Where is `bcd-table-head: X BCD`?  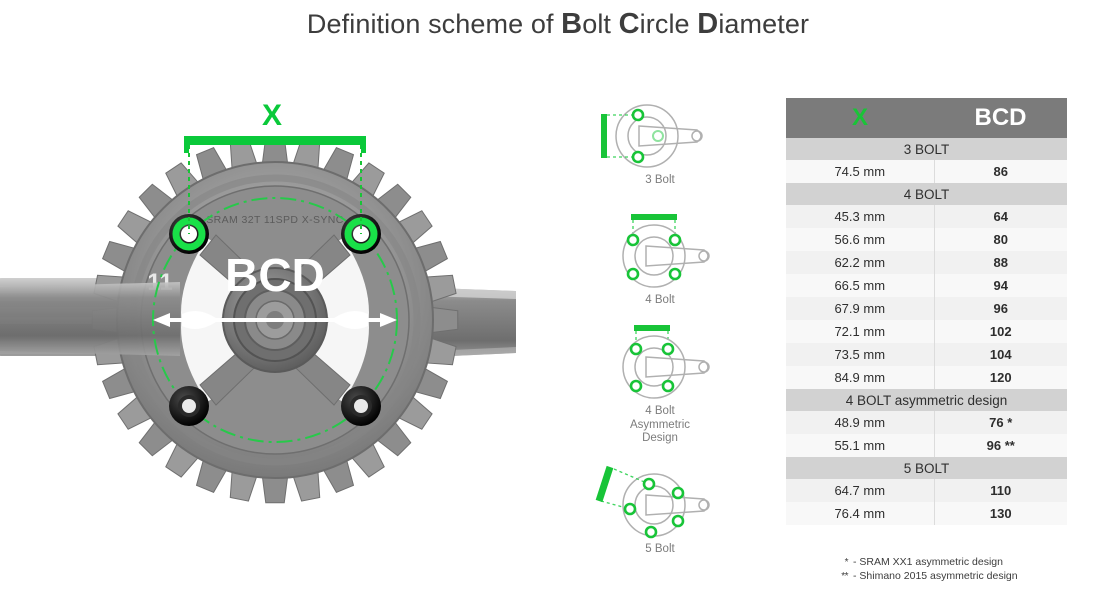 bcd-table-head: X BCD is located at coordinates (926, 118).